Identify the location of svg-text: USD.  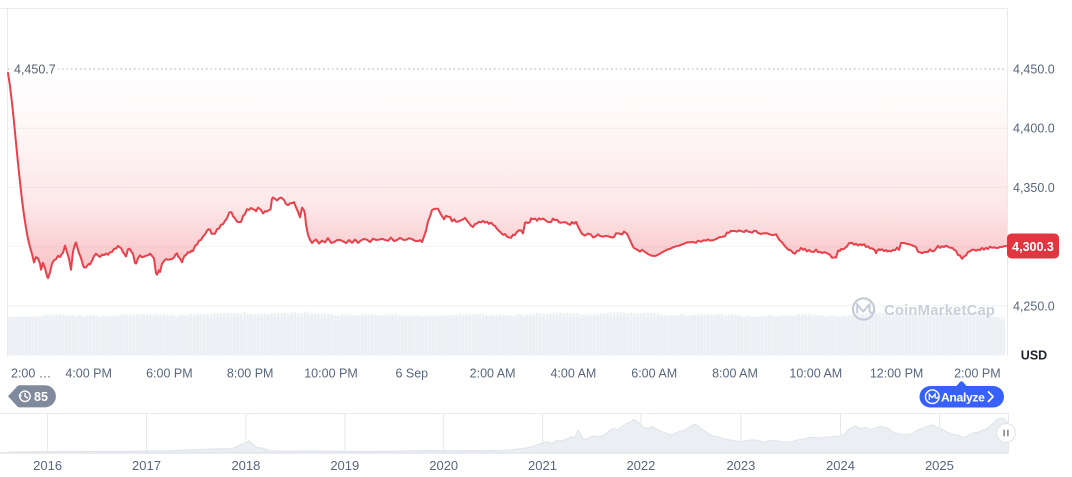
(1034, 356).